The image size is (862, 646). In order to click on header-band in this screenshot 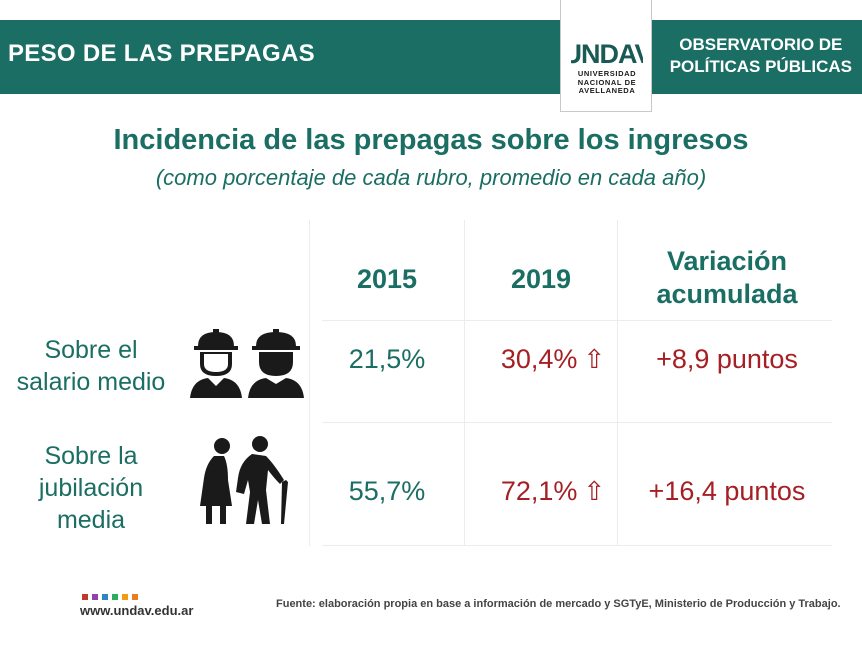, I will do `click(431, 57)`.